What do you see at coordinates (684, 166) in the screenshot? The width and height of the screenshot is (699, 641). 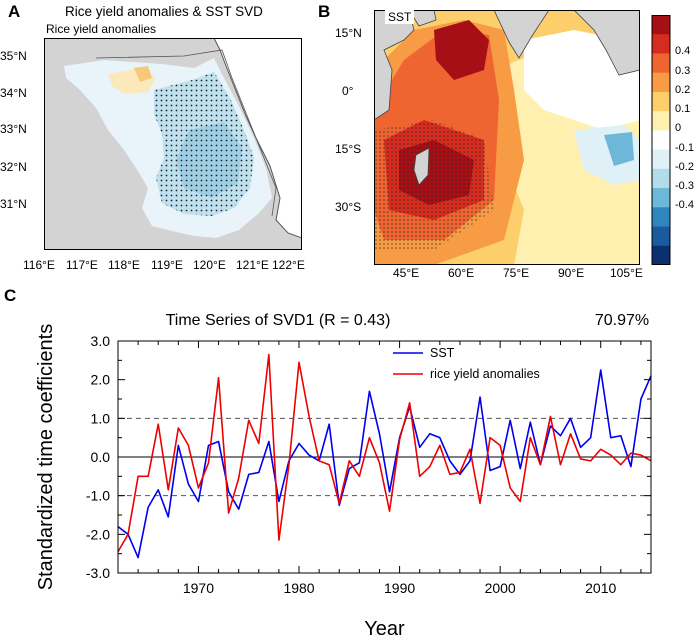 I see `colorbar-label: -0.2` at bounding box center [684, 166].